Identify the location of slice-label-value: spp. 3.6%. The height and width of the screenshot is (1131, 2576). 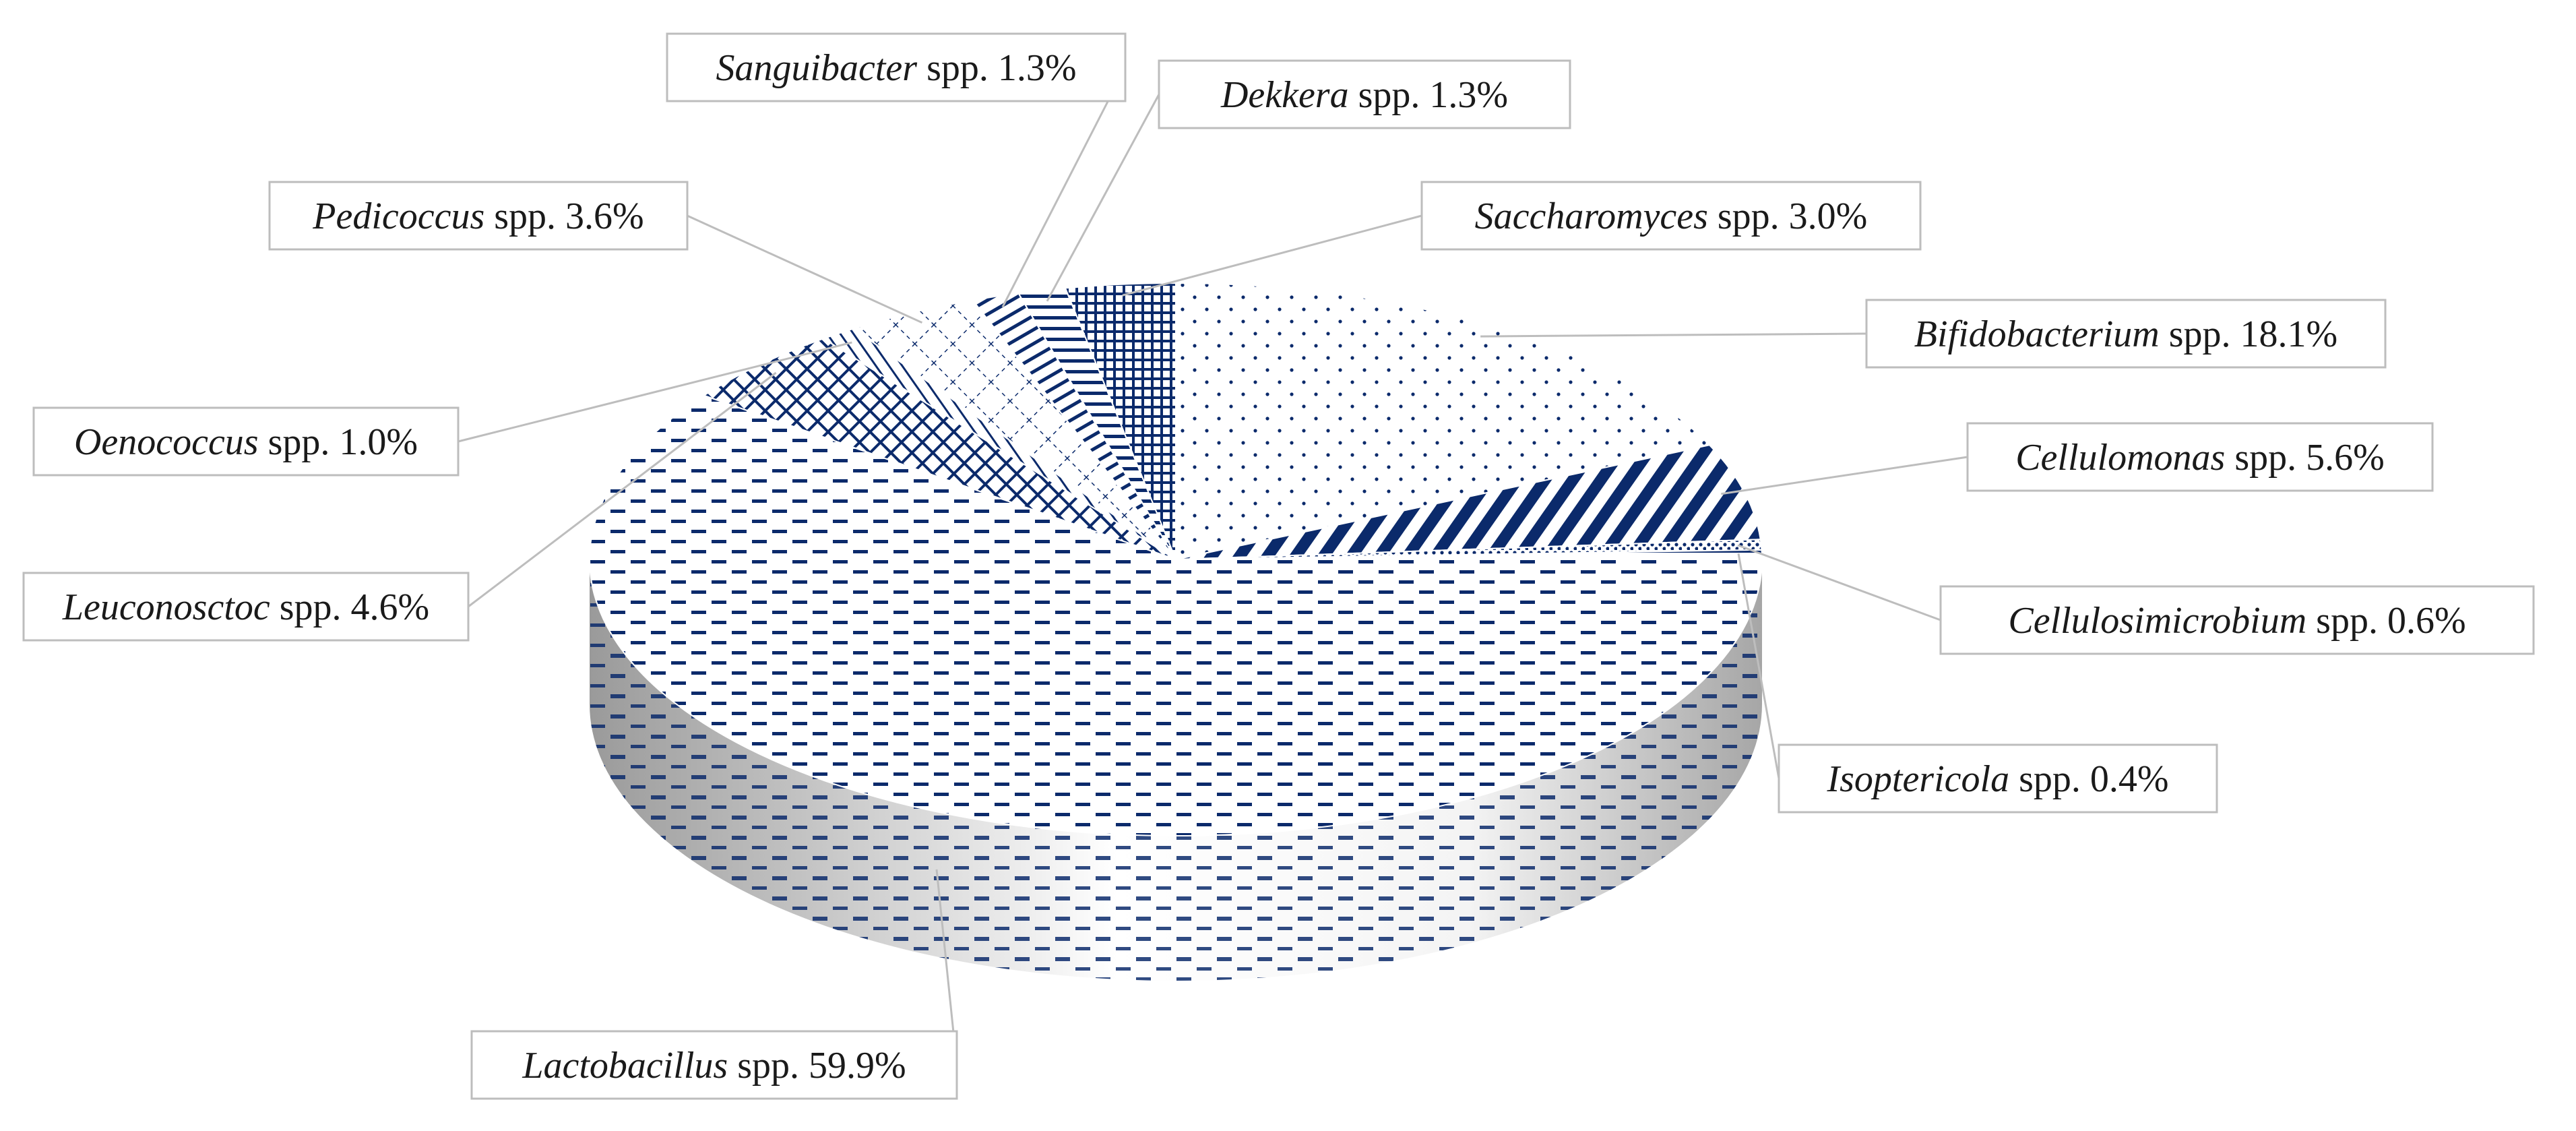
(563, 216).